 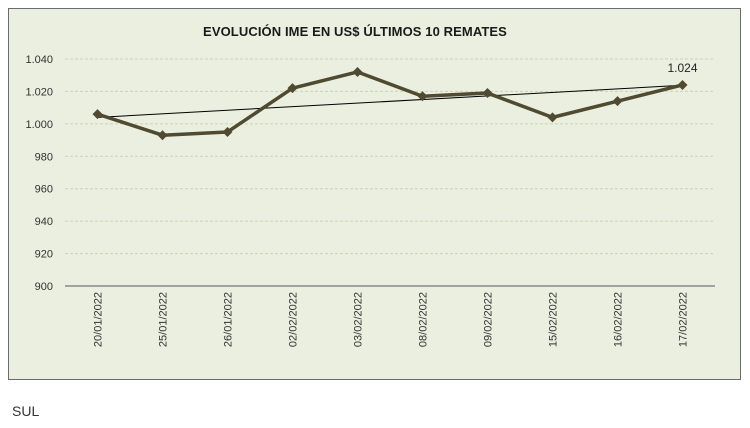 What do you see at coordinates (39, 125) in the screenshot?
I see `y-tick-label: 1.000` at bounding box center [39, 125].